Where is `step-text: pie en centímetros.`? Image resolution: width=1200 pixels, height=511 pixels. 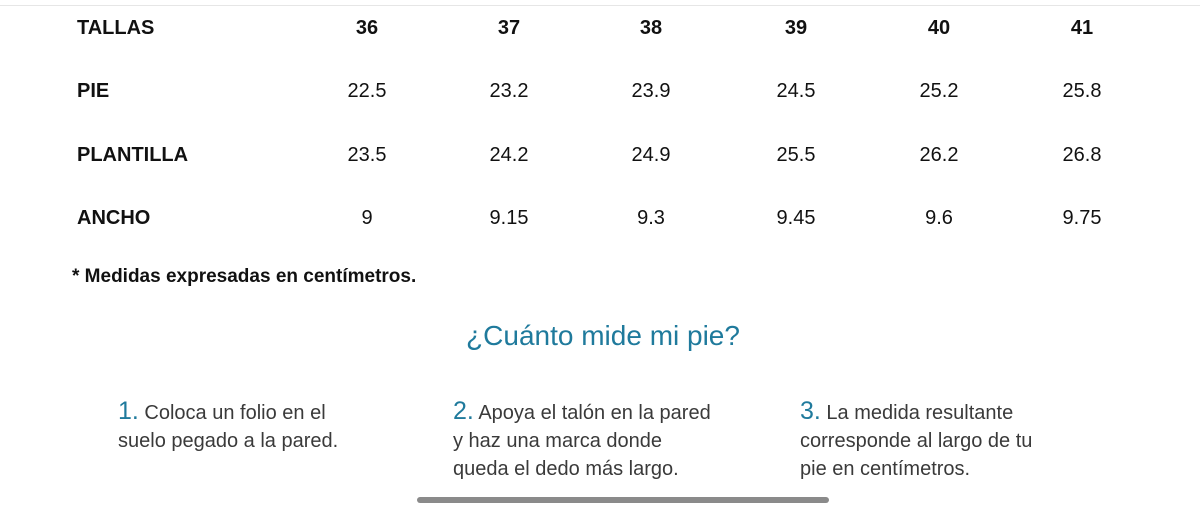 step-text: pie en centímetros. is located at coordinates (885, 469).